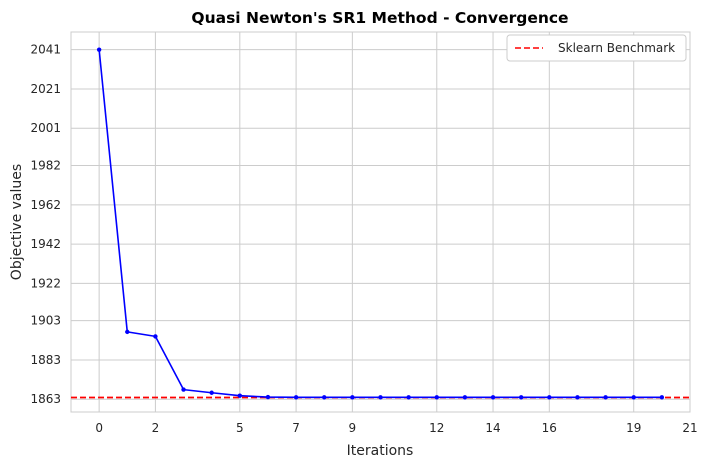  What do you see at coordinates (396, 428) in the screenshot?
I see `x-axis-ticks: 0 2 5 7 9 12 14 16 19 21` at bounding box center [396, 428].